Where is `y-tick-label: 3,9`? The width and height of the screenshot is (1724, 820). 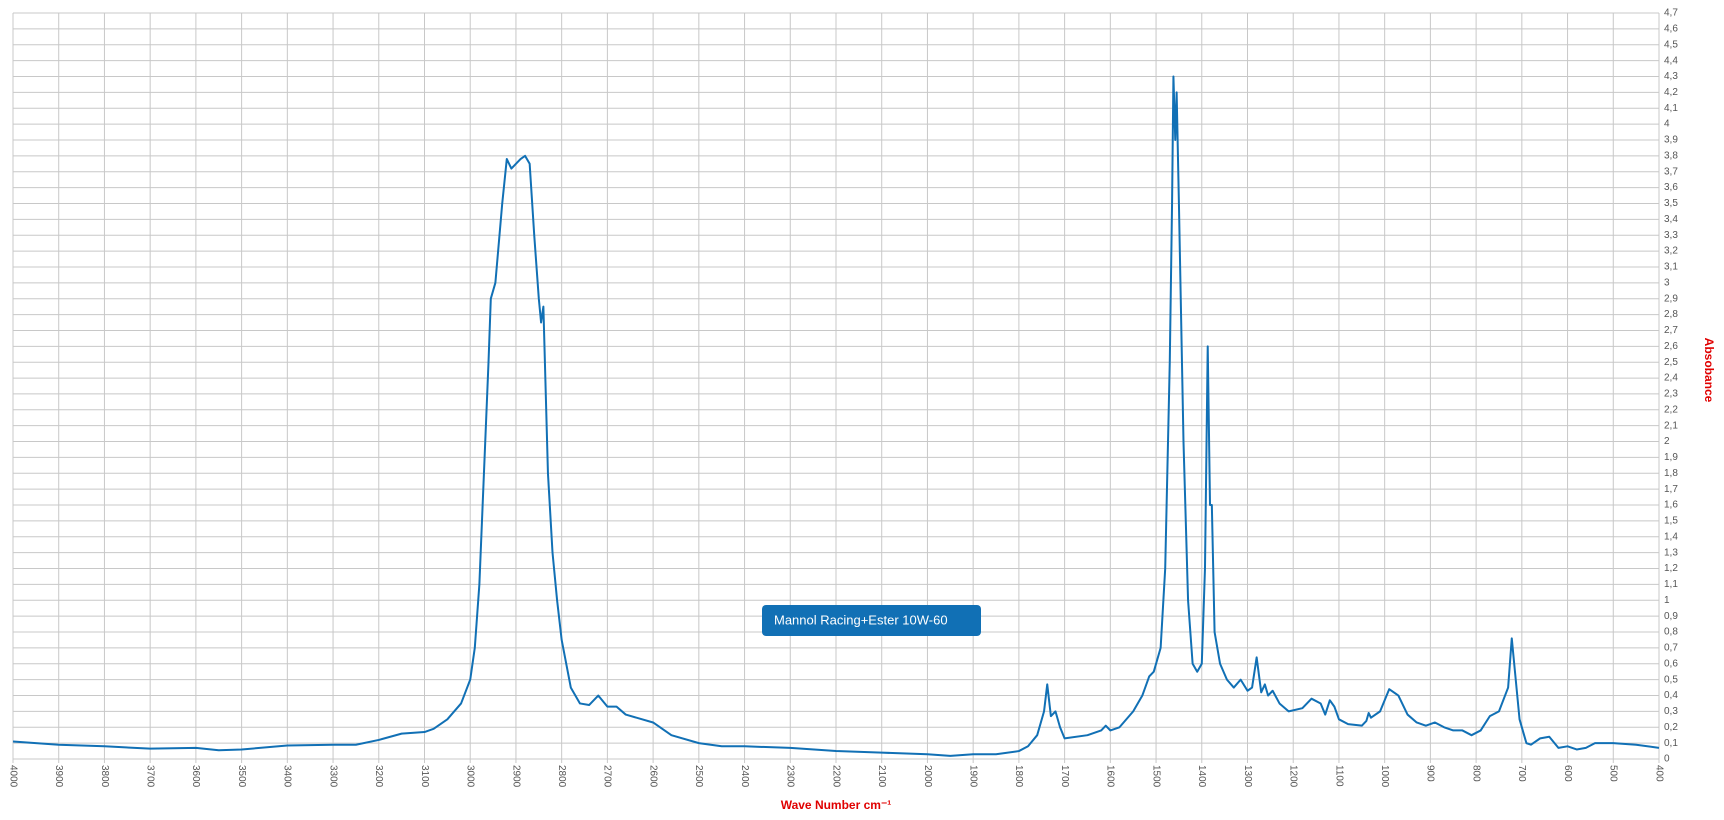 y-tick-label: 3,9 is located at coordinates (1671, 140).